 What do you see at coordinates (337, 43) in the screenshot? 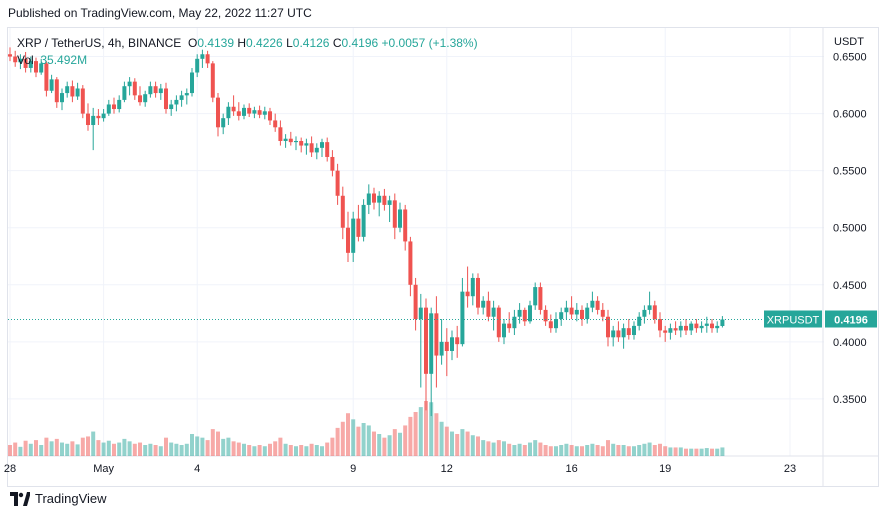
I see `legend-close-label: C` at bounding box center [337, 43].